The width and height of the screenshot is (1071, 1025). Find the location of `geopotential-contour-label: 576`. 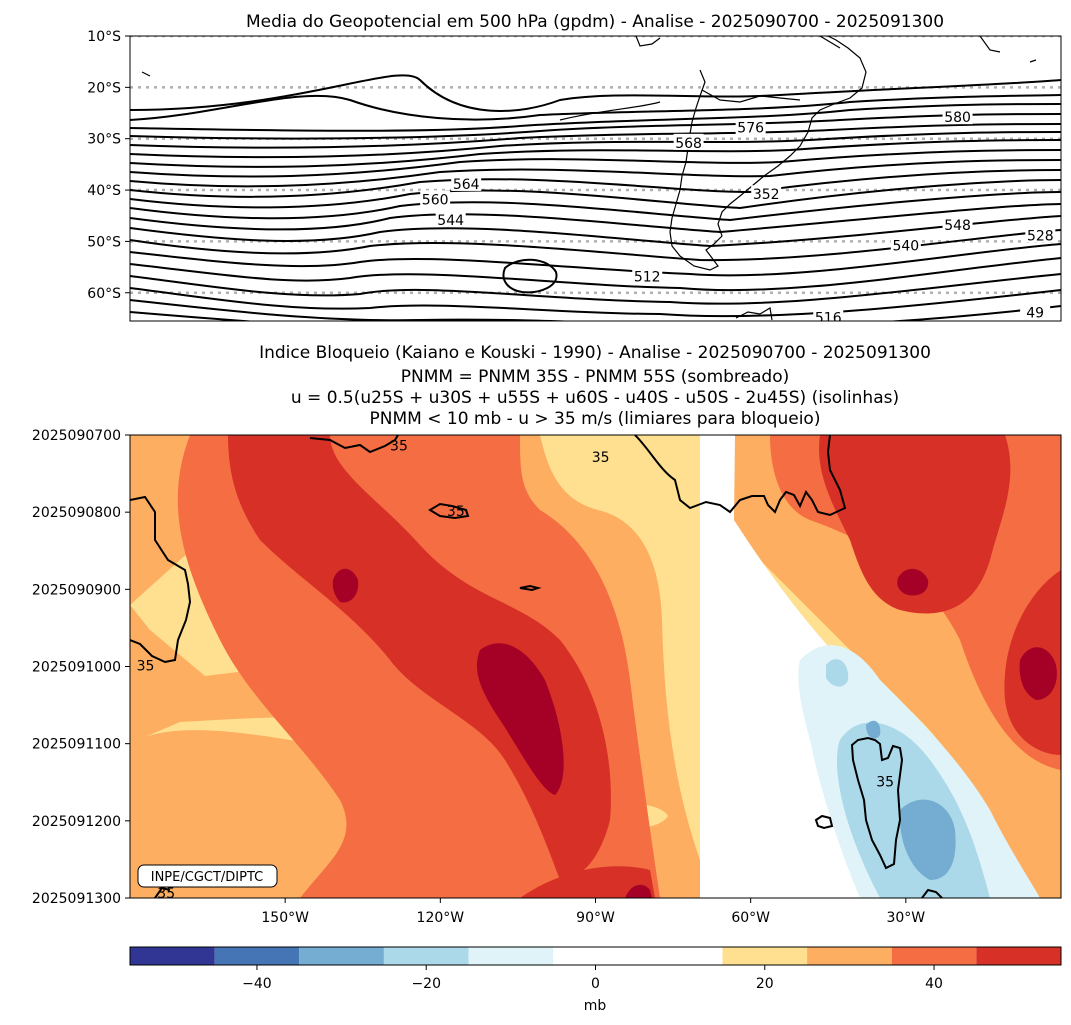

geopotential-contour-label: 576 is located at coordinates (750, 127).